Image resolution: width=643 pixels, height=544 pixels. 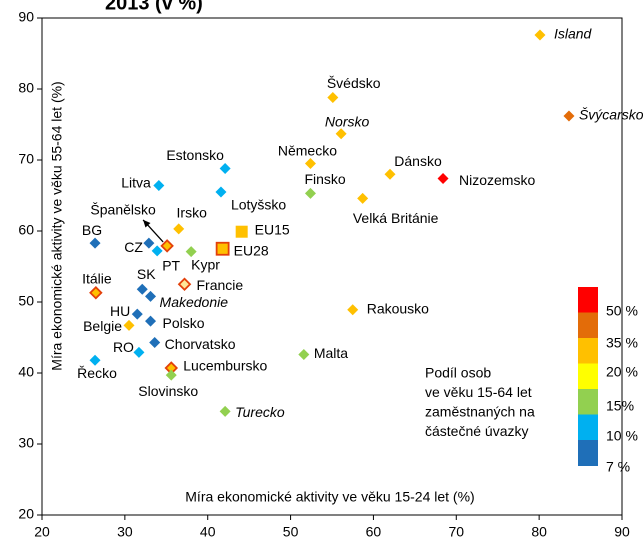 I want to click on point-label: Irsko, so click(x=192, y=213).